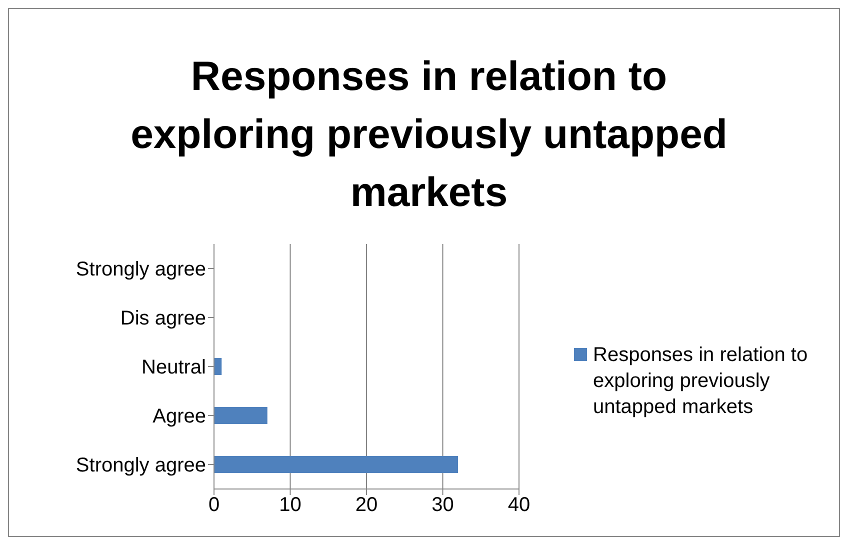  Describe the element at coordinates (519, 505) in the screenshot. I see `x-tick-label: 40` at that location.